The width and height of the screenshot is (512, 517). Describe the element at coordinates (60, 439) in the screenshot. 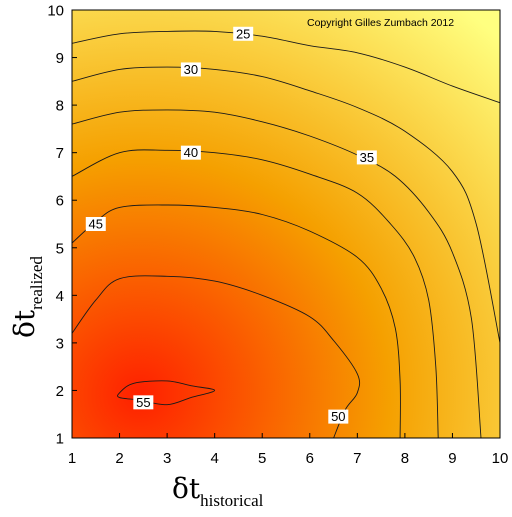

I see `y-tick-label-1: 1` at that location.